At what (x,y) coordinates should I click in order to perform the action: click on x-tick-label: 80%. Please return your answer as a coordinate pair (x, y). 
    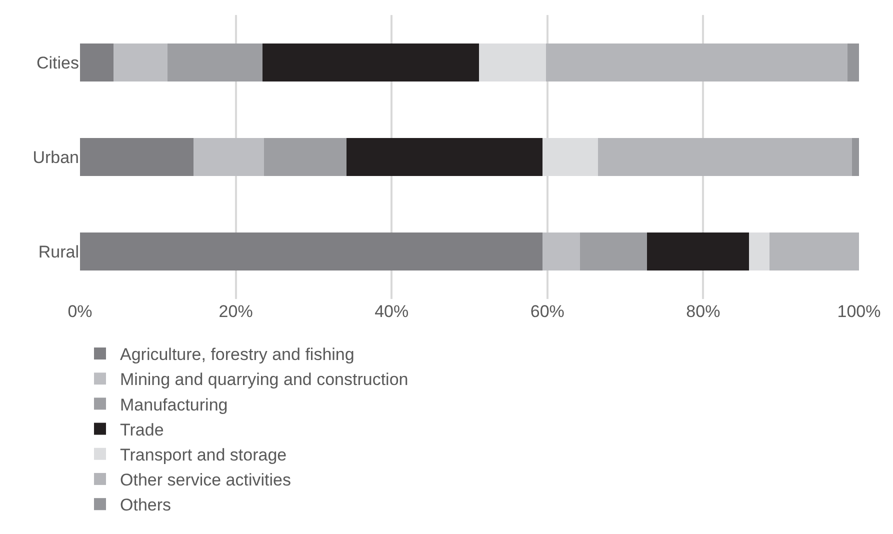
    Looking at the image, I should click on (703, 311).